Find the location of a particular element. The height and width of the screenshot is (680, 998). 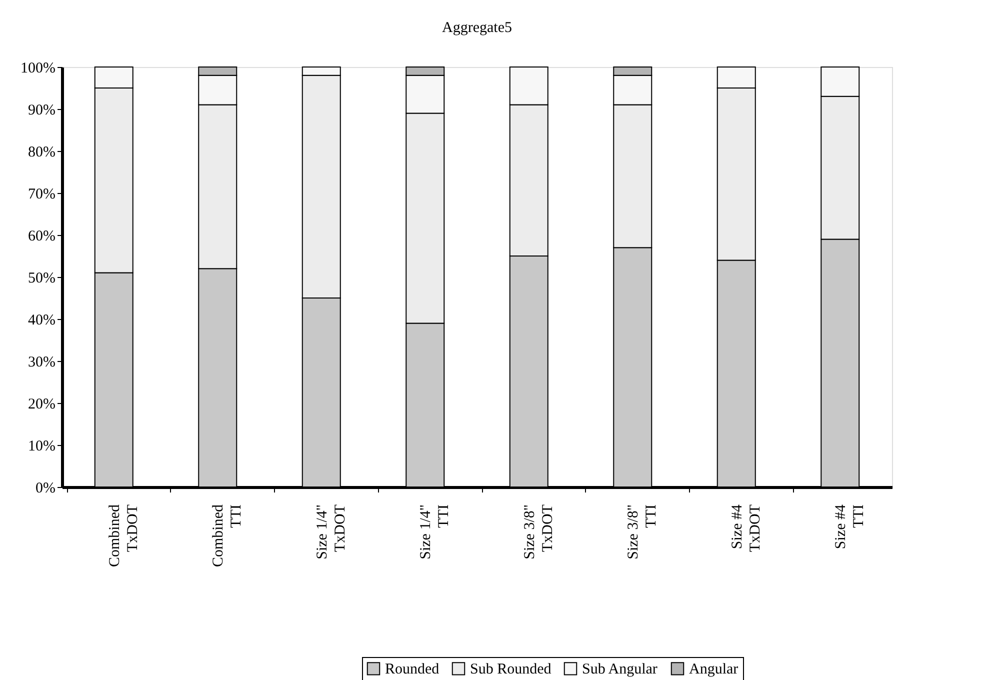

x-tick-label: Size 3/8" TxDOT is located at coordinates (539, 532).